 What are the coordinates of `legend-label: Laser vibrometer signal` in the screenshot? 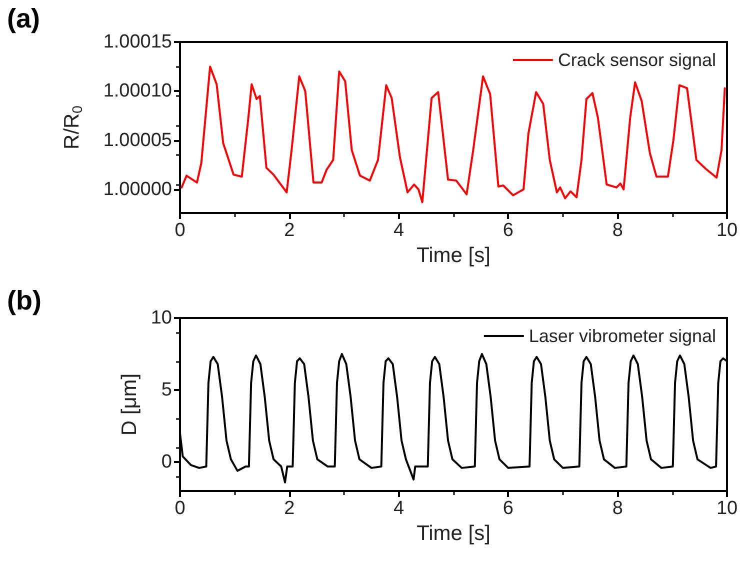 It's located at (622, 336).